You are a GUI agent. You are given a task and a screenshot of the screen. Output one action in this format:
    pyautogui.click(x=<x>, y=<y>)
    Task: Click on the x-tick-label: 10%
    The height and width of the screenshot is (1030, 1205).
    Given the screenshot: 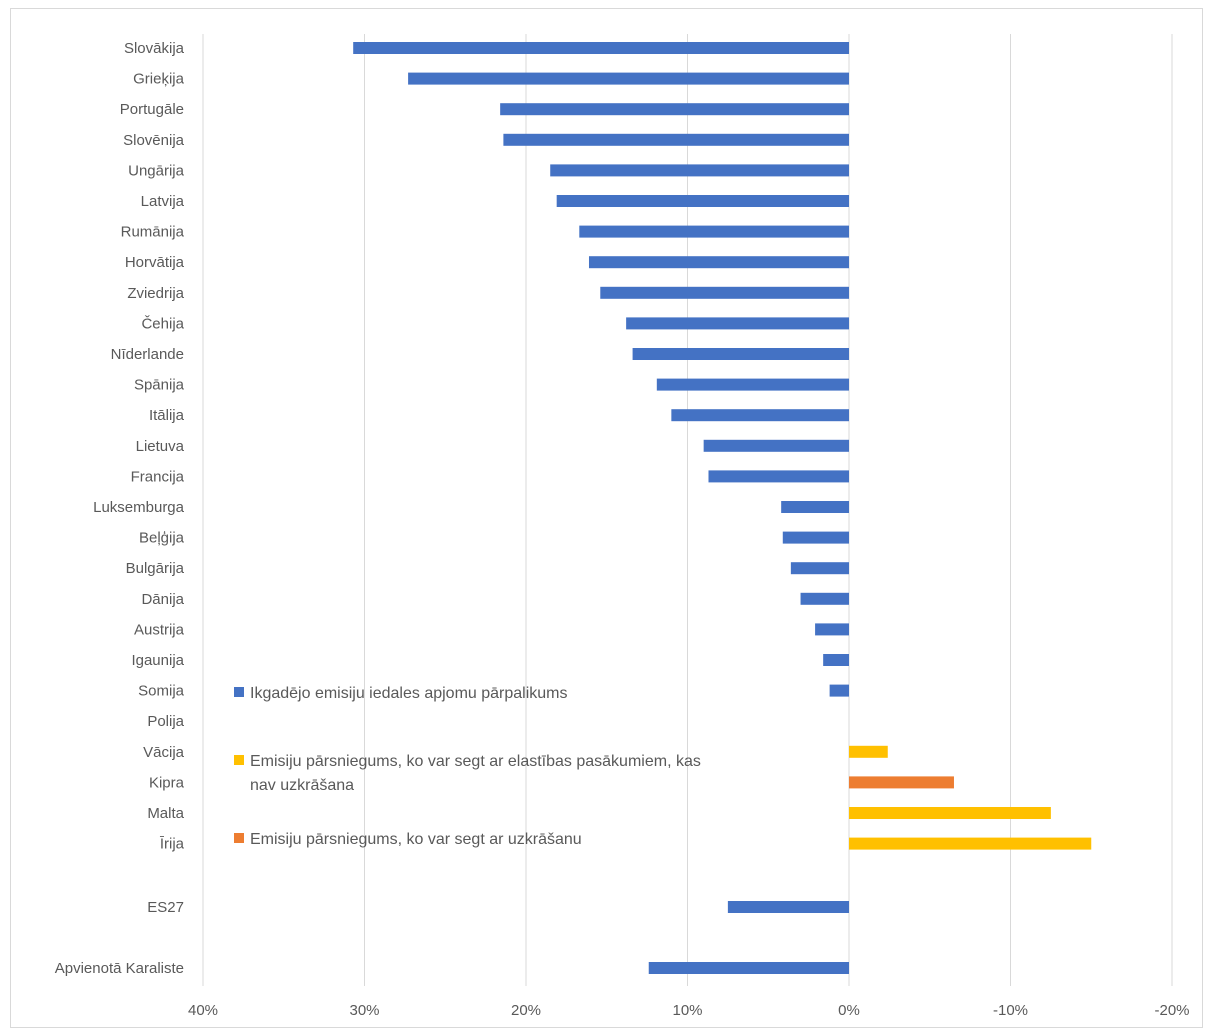 What is the action you would take?
    pyautogui.click(x=687, y=1010)
    